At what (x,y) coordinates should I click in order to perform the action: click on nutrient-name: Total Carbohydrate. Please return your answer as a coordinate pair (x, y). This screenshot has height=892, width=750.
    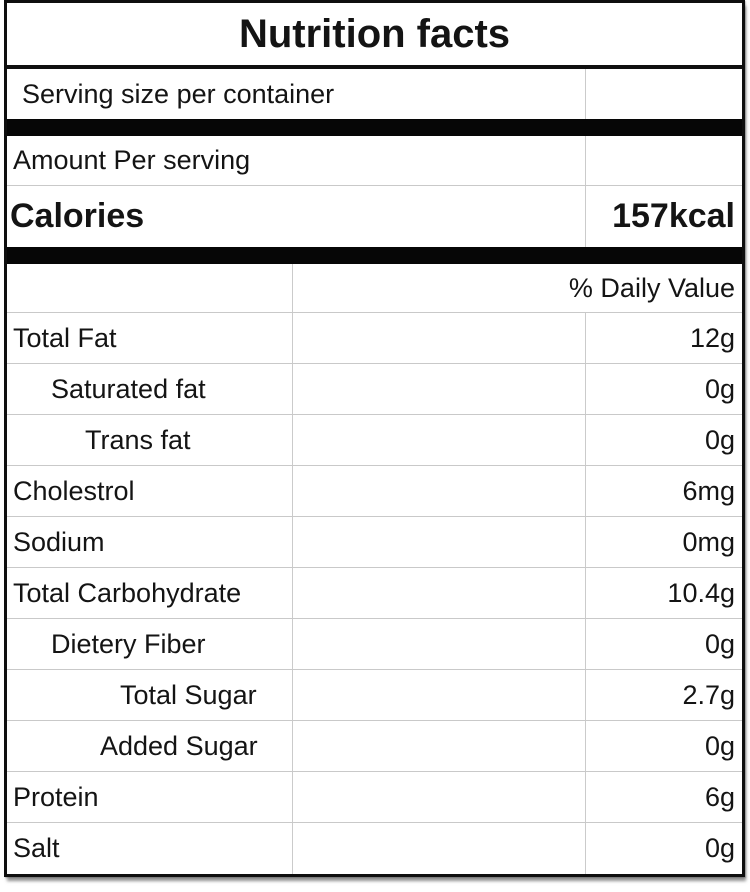
    Looking at the image, I should click on (128, 593).